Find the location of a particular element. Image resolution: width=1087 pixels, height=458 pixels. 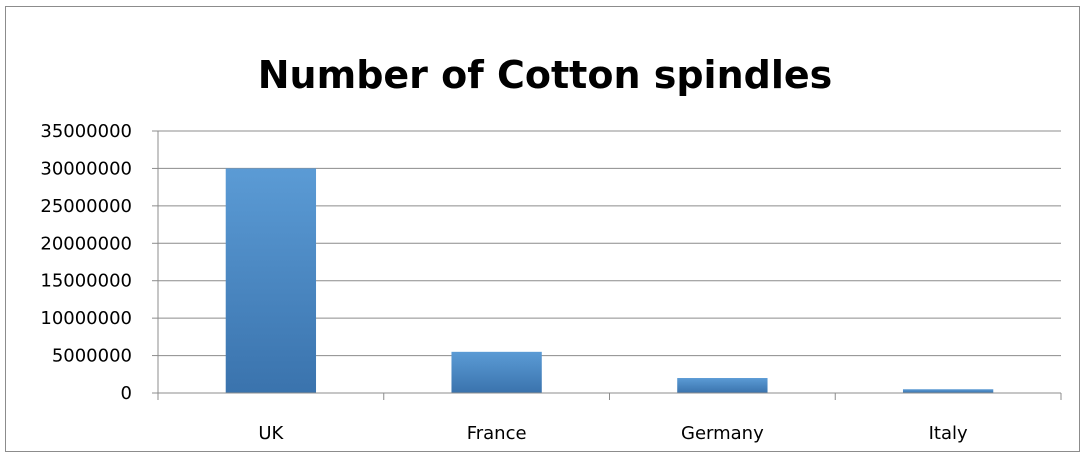

y-tick-label: 5000000 is located at coordinates (92, 356).